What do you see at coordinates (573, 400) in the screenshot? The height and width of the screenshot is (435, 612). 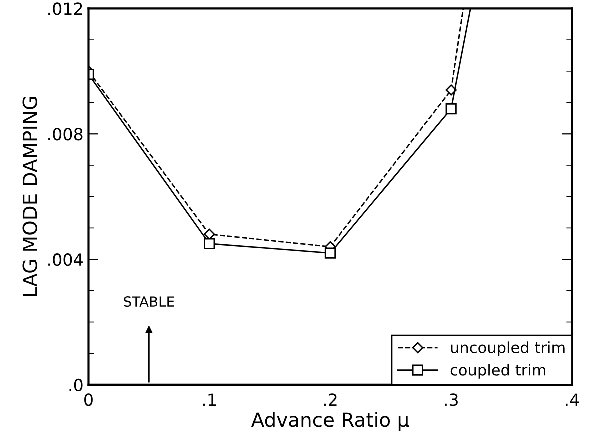 I see `x-tick-label: .4` at bounding box center [573, 400].